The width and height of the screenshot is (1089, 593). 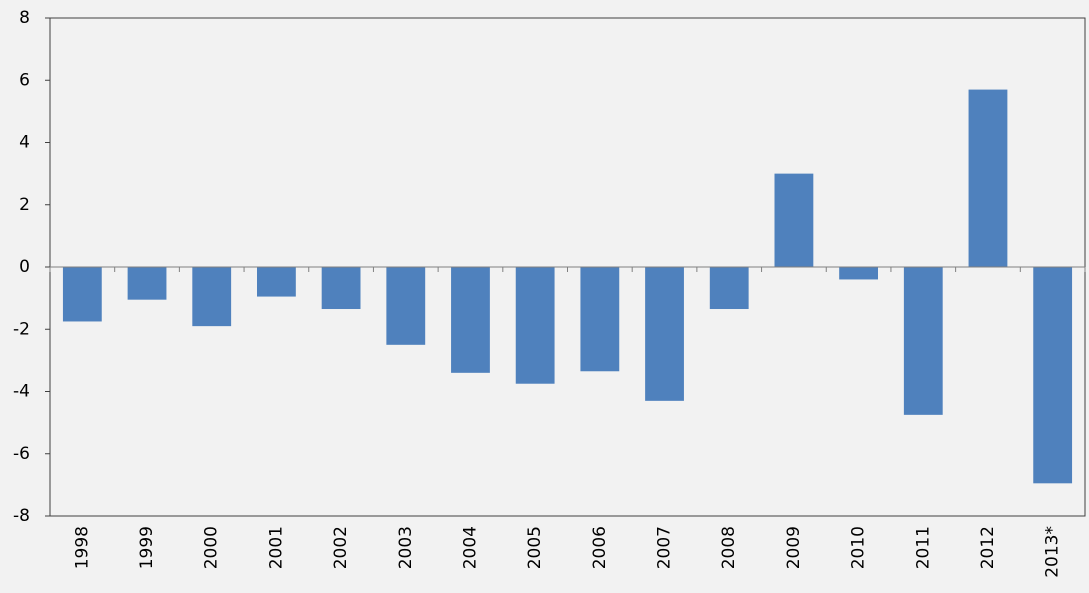 I want to click on y-tick-label: -2, so click(x=21, y=329).